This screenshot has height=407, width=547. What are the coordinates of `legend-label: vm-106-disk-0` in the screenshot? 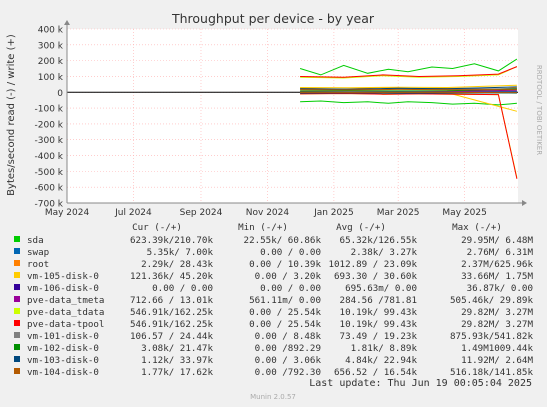 It's located at (63, 288).